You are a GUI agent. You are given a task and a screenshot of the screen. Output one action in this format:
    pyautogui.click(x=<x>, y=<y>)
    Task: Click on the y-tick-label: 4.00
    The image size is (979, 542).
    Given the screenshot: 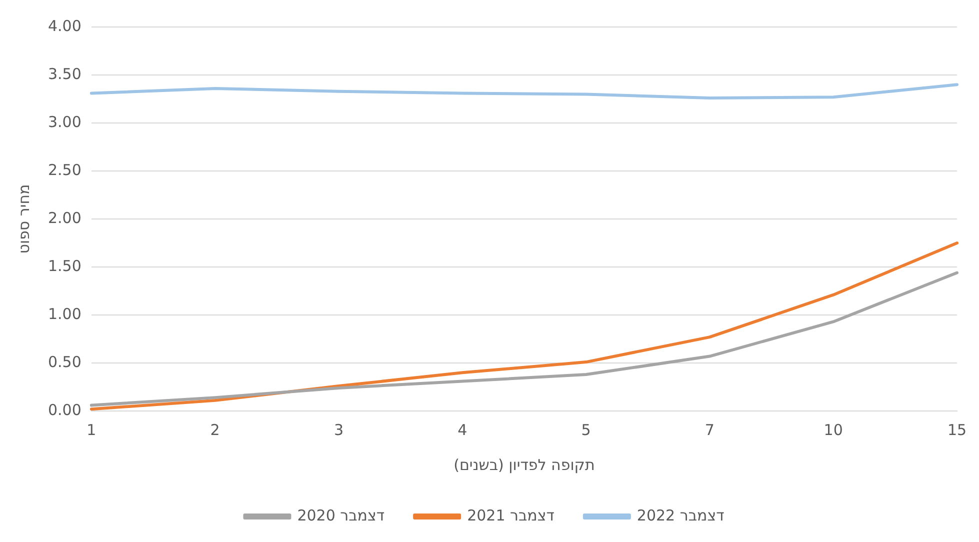 What is the action you would take?
    pyautogui.click(x=65, y=25)
    